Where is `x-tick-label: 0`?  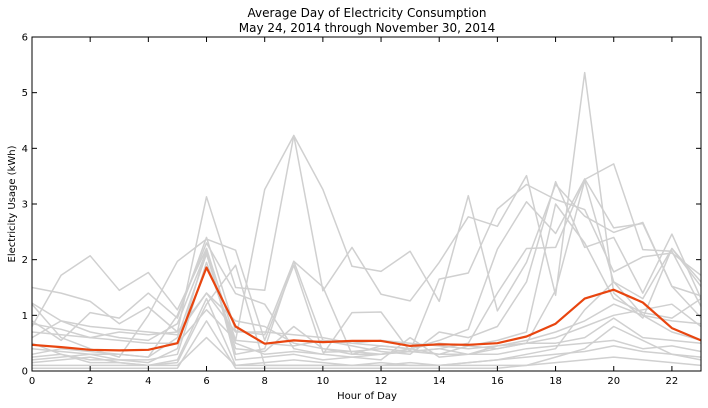
x-tick-label: 0 is located at coordinates (32, 381).